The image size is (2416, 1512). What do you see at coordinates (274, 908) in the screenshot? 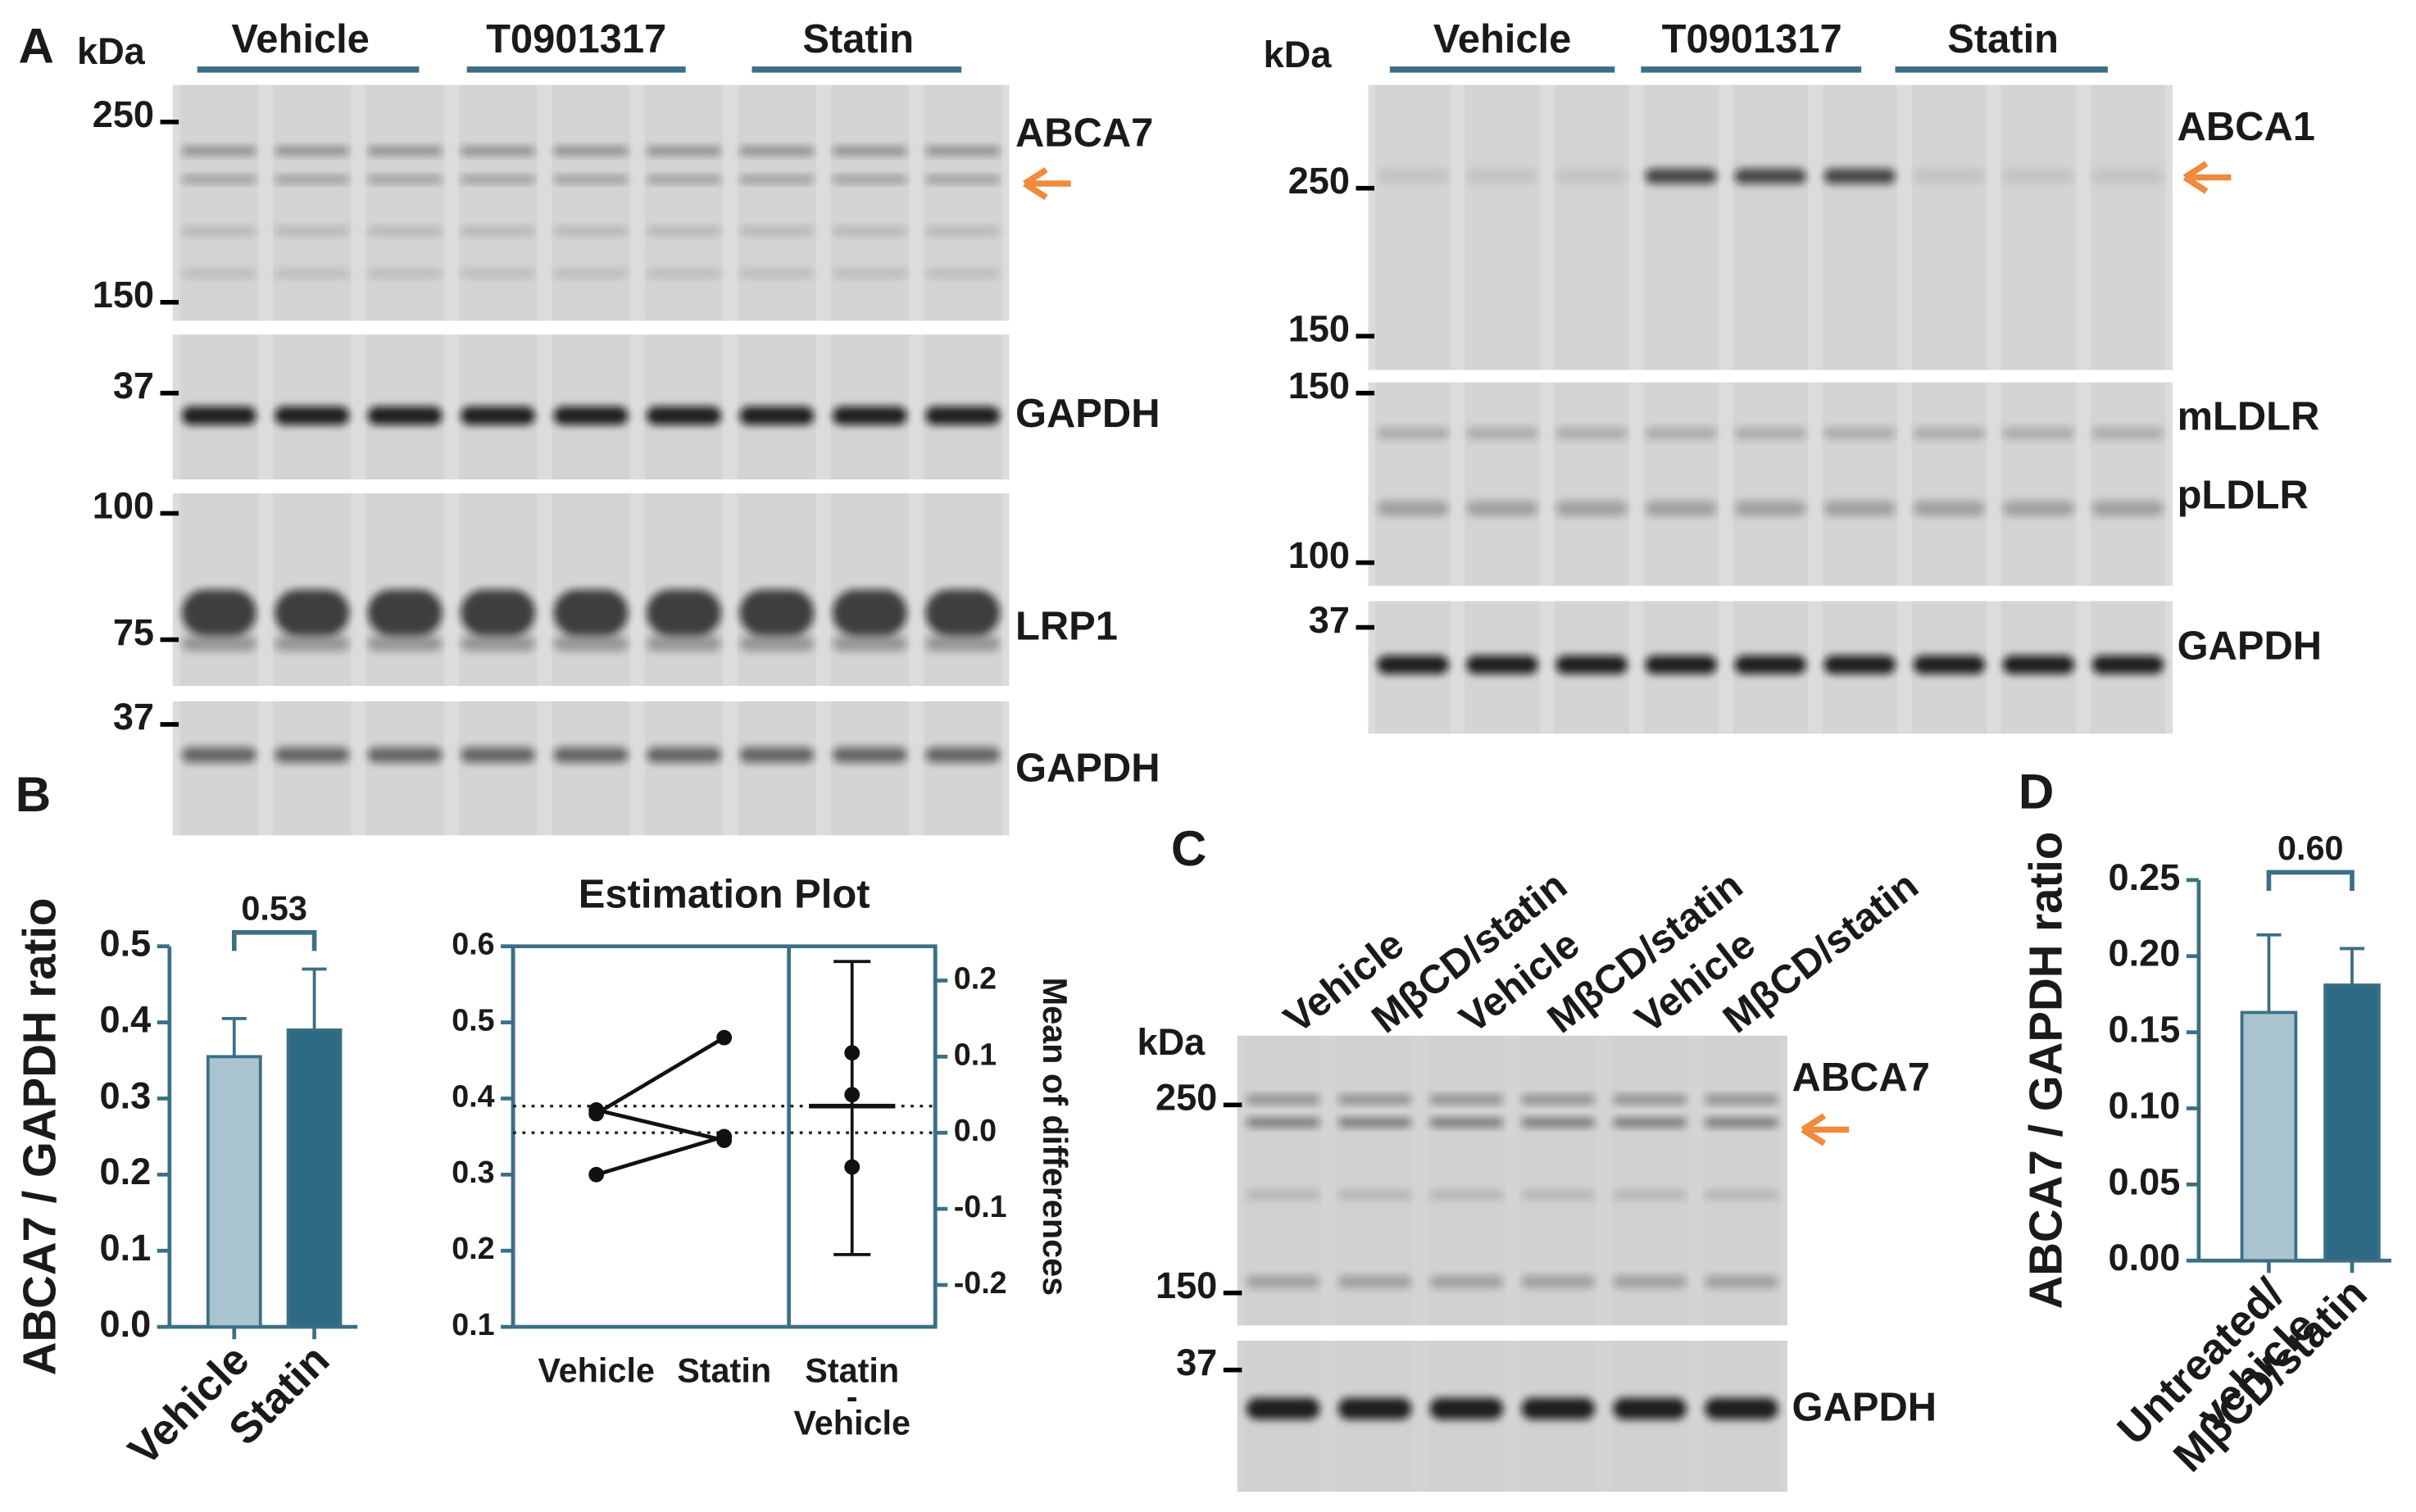
I see `p-value: 0.53` at bounding box center [274, 908].